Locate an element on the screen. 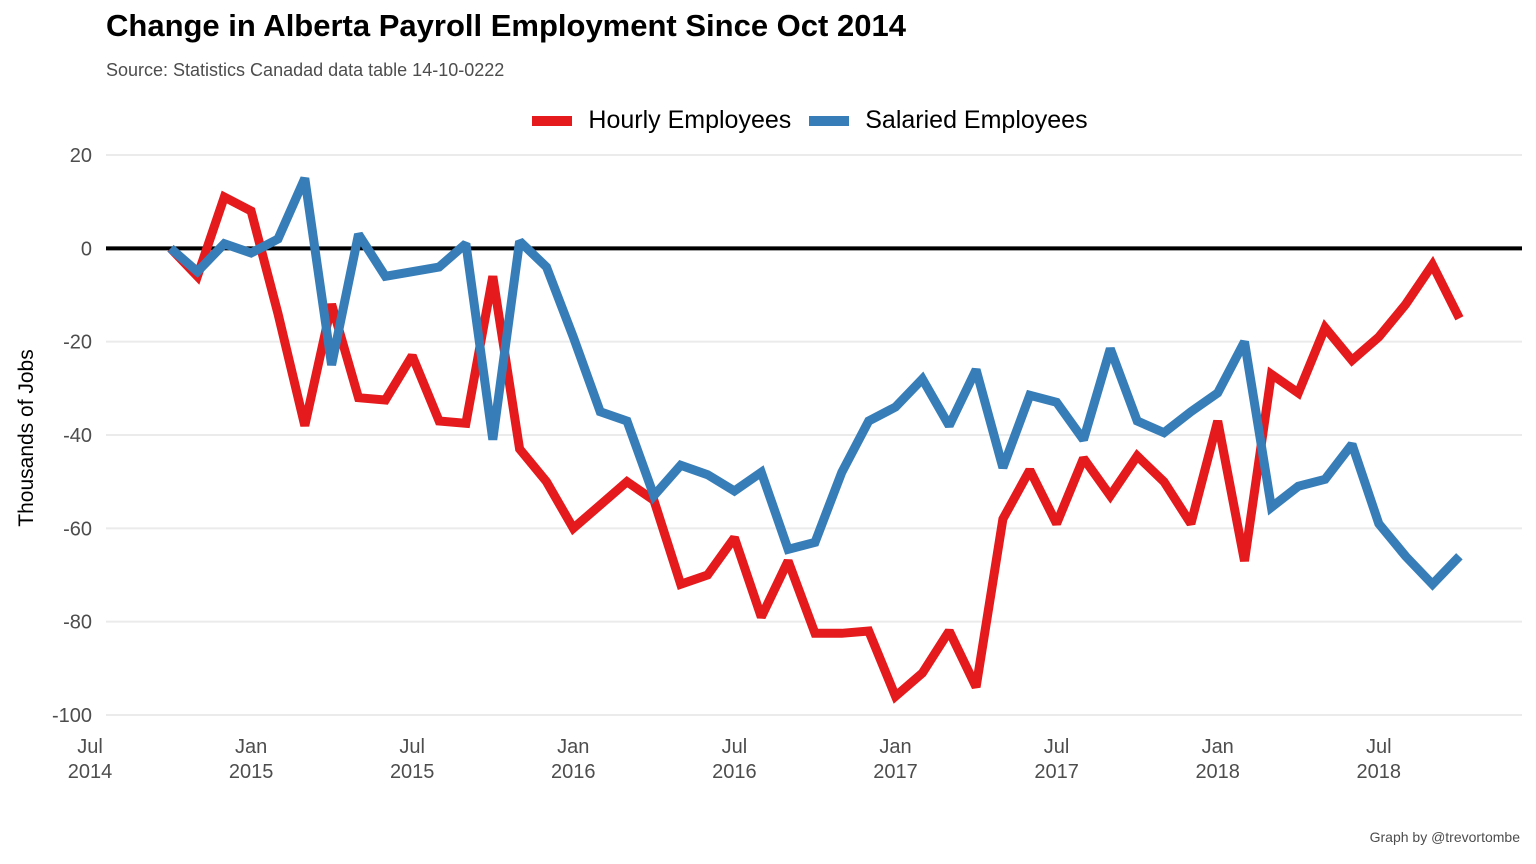  y-tick-label: 20 is located at coordinates (81, 156).